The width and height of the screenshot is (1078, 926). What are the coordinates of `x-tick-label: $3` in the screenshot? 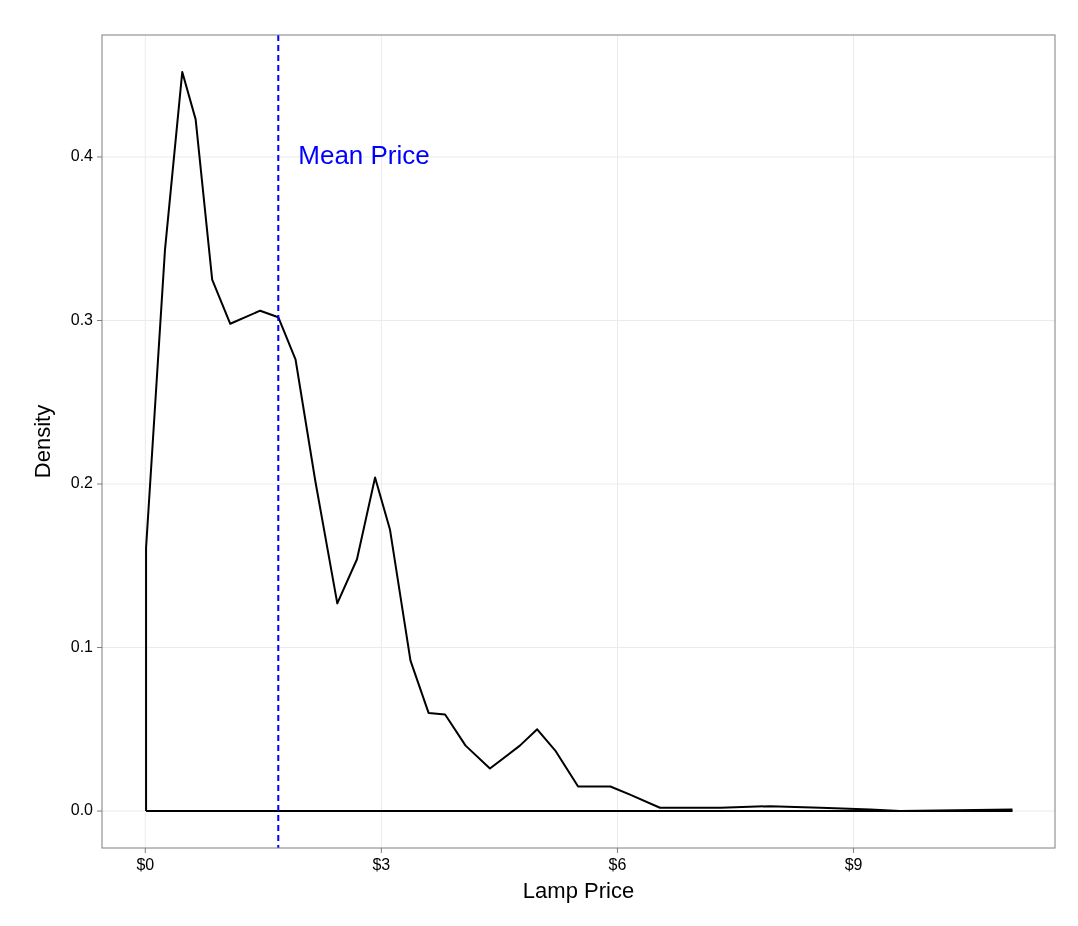 It's located at (381, 864).